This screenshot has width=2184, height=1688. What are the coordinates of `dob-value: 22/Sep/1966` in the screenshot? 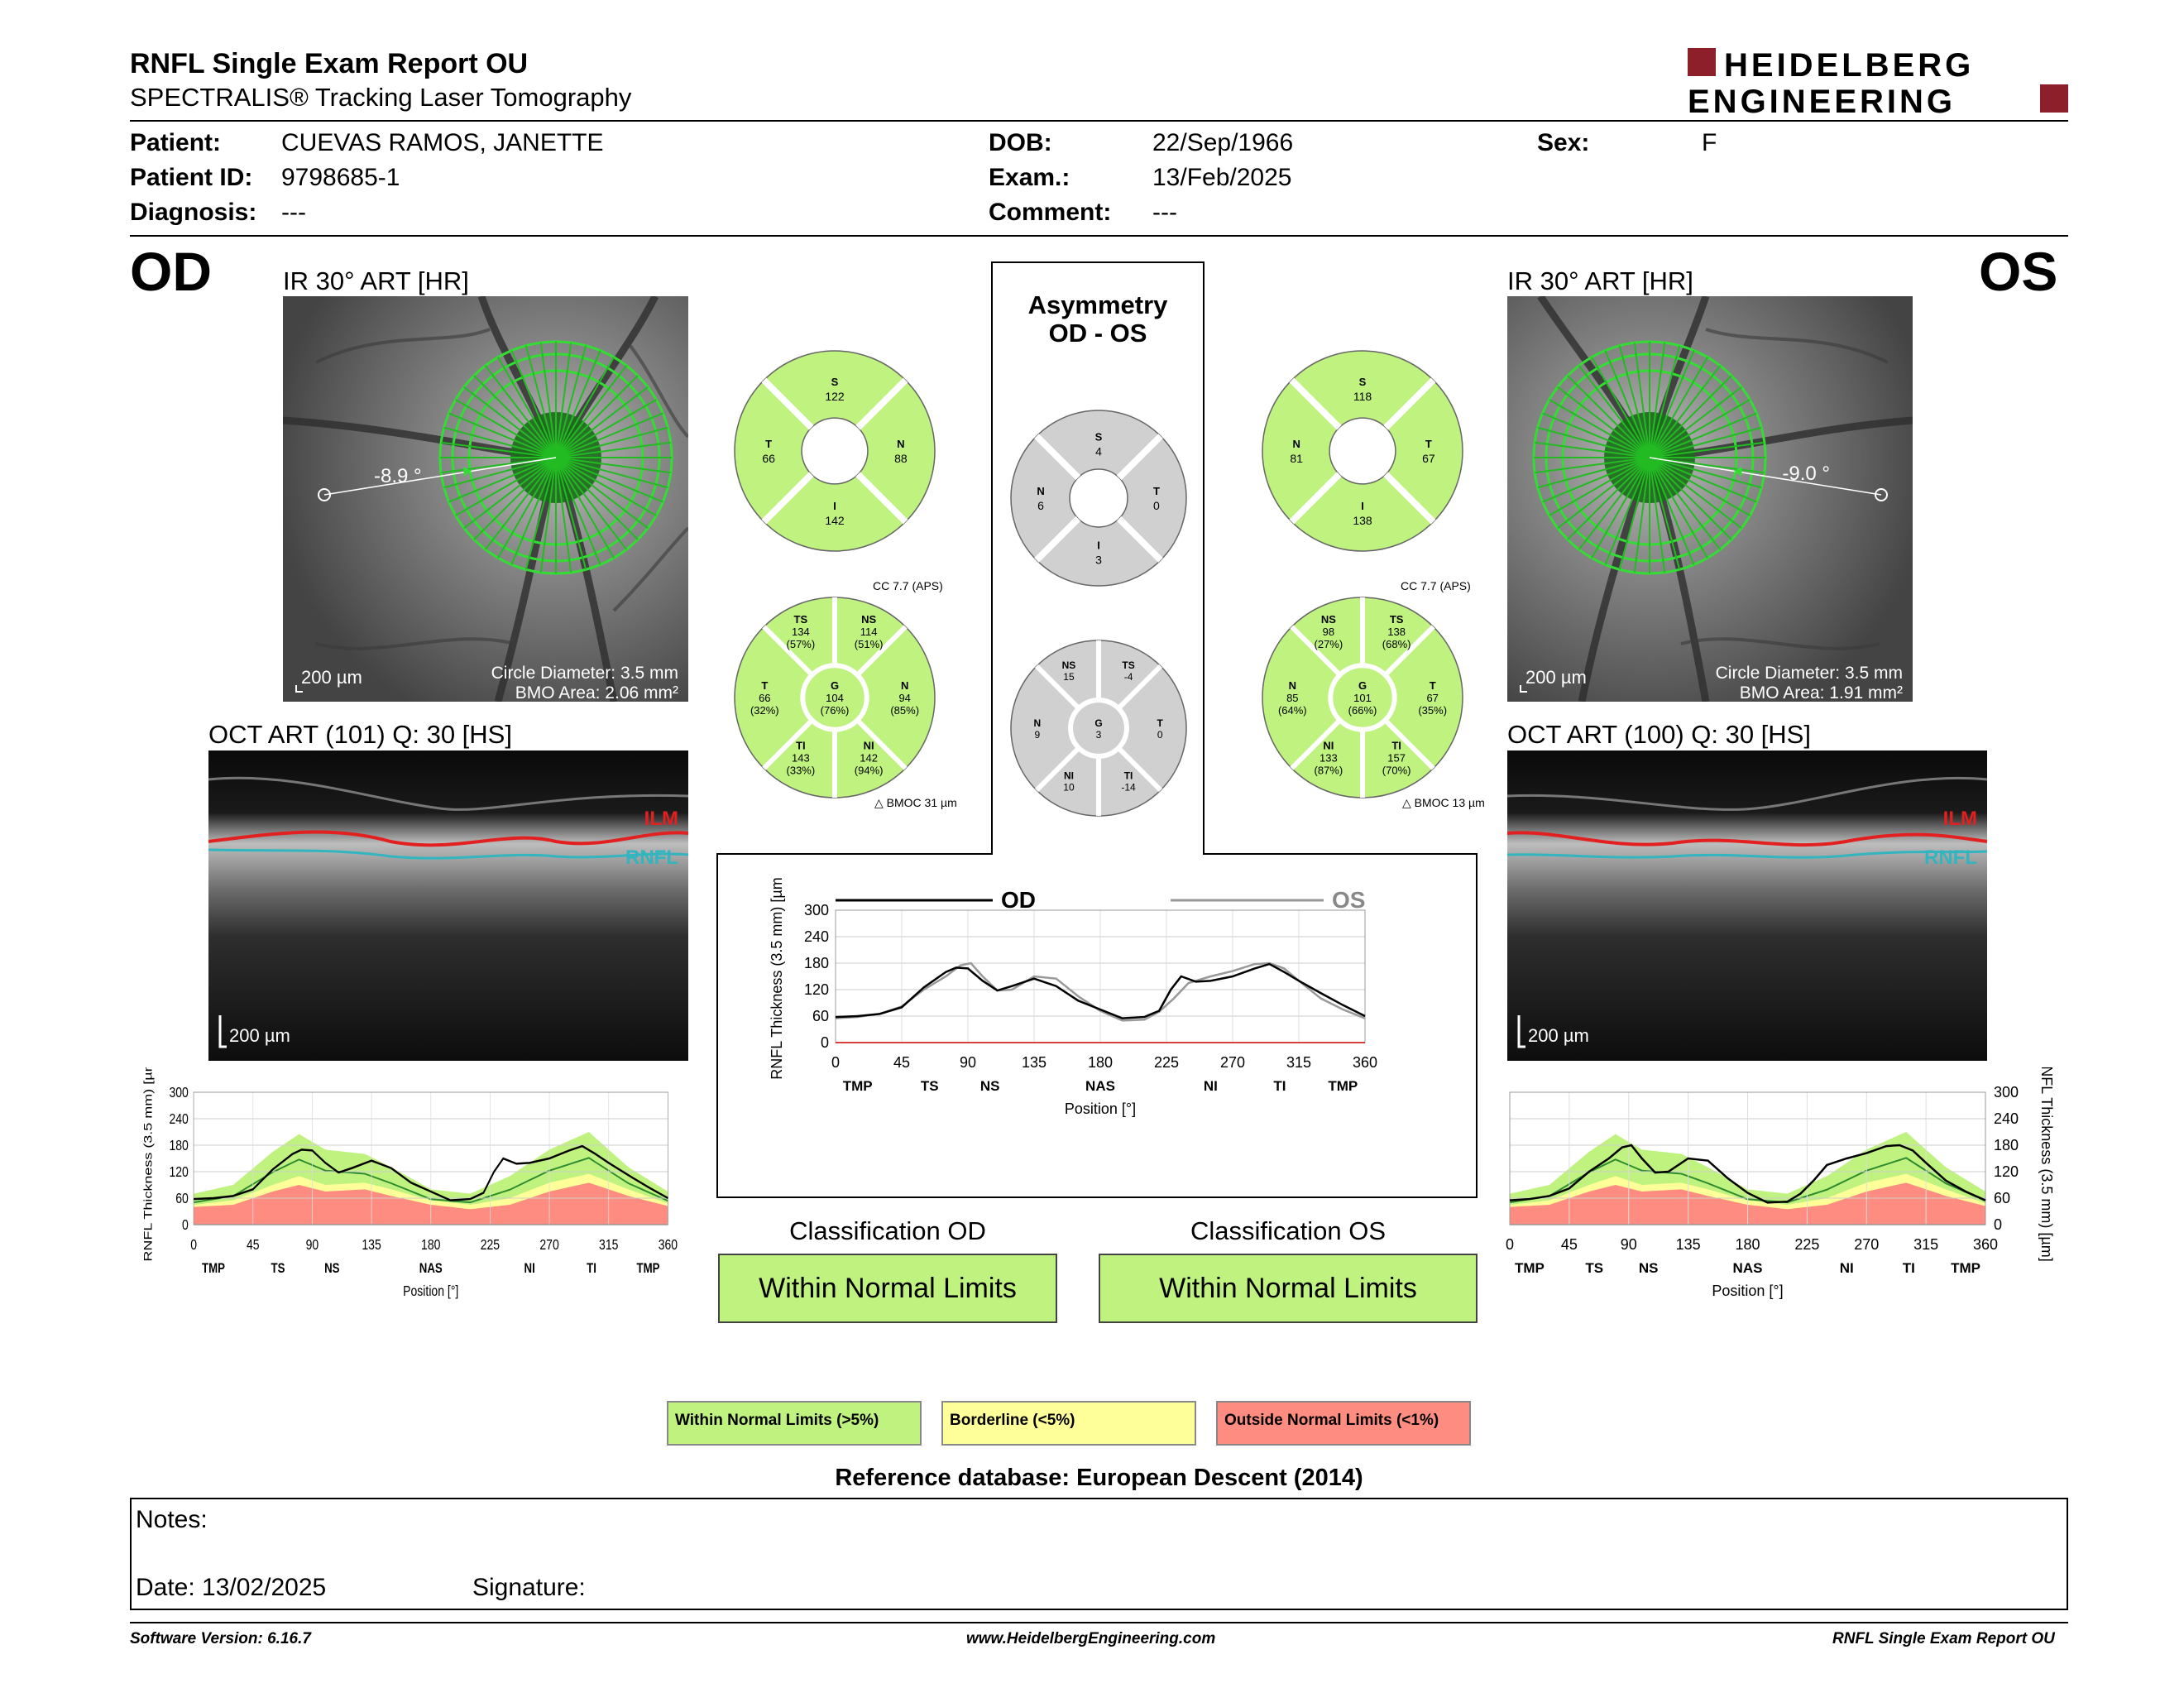 It's located at (1223, 142).